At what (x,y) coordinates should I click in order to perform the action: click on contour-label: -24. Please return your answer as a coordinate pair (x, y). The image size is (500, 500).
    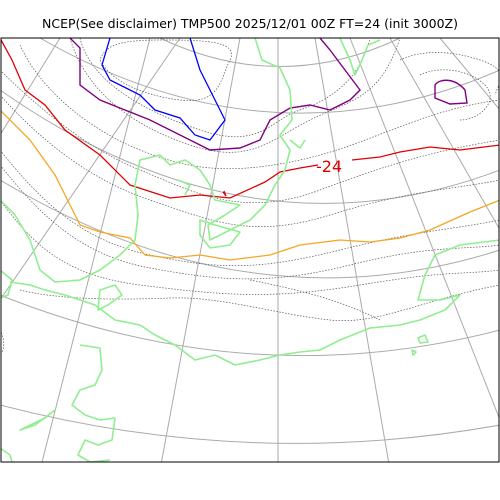
    Looking at the image, I should click on (329, 166).